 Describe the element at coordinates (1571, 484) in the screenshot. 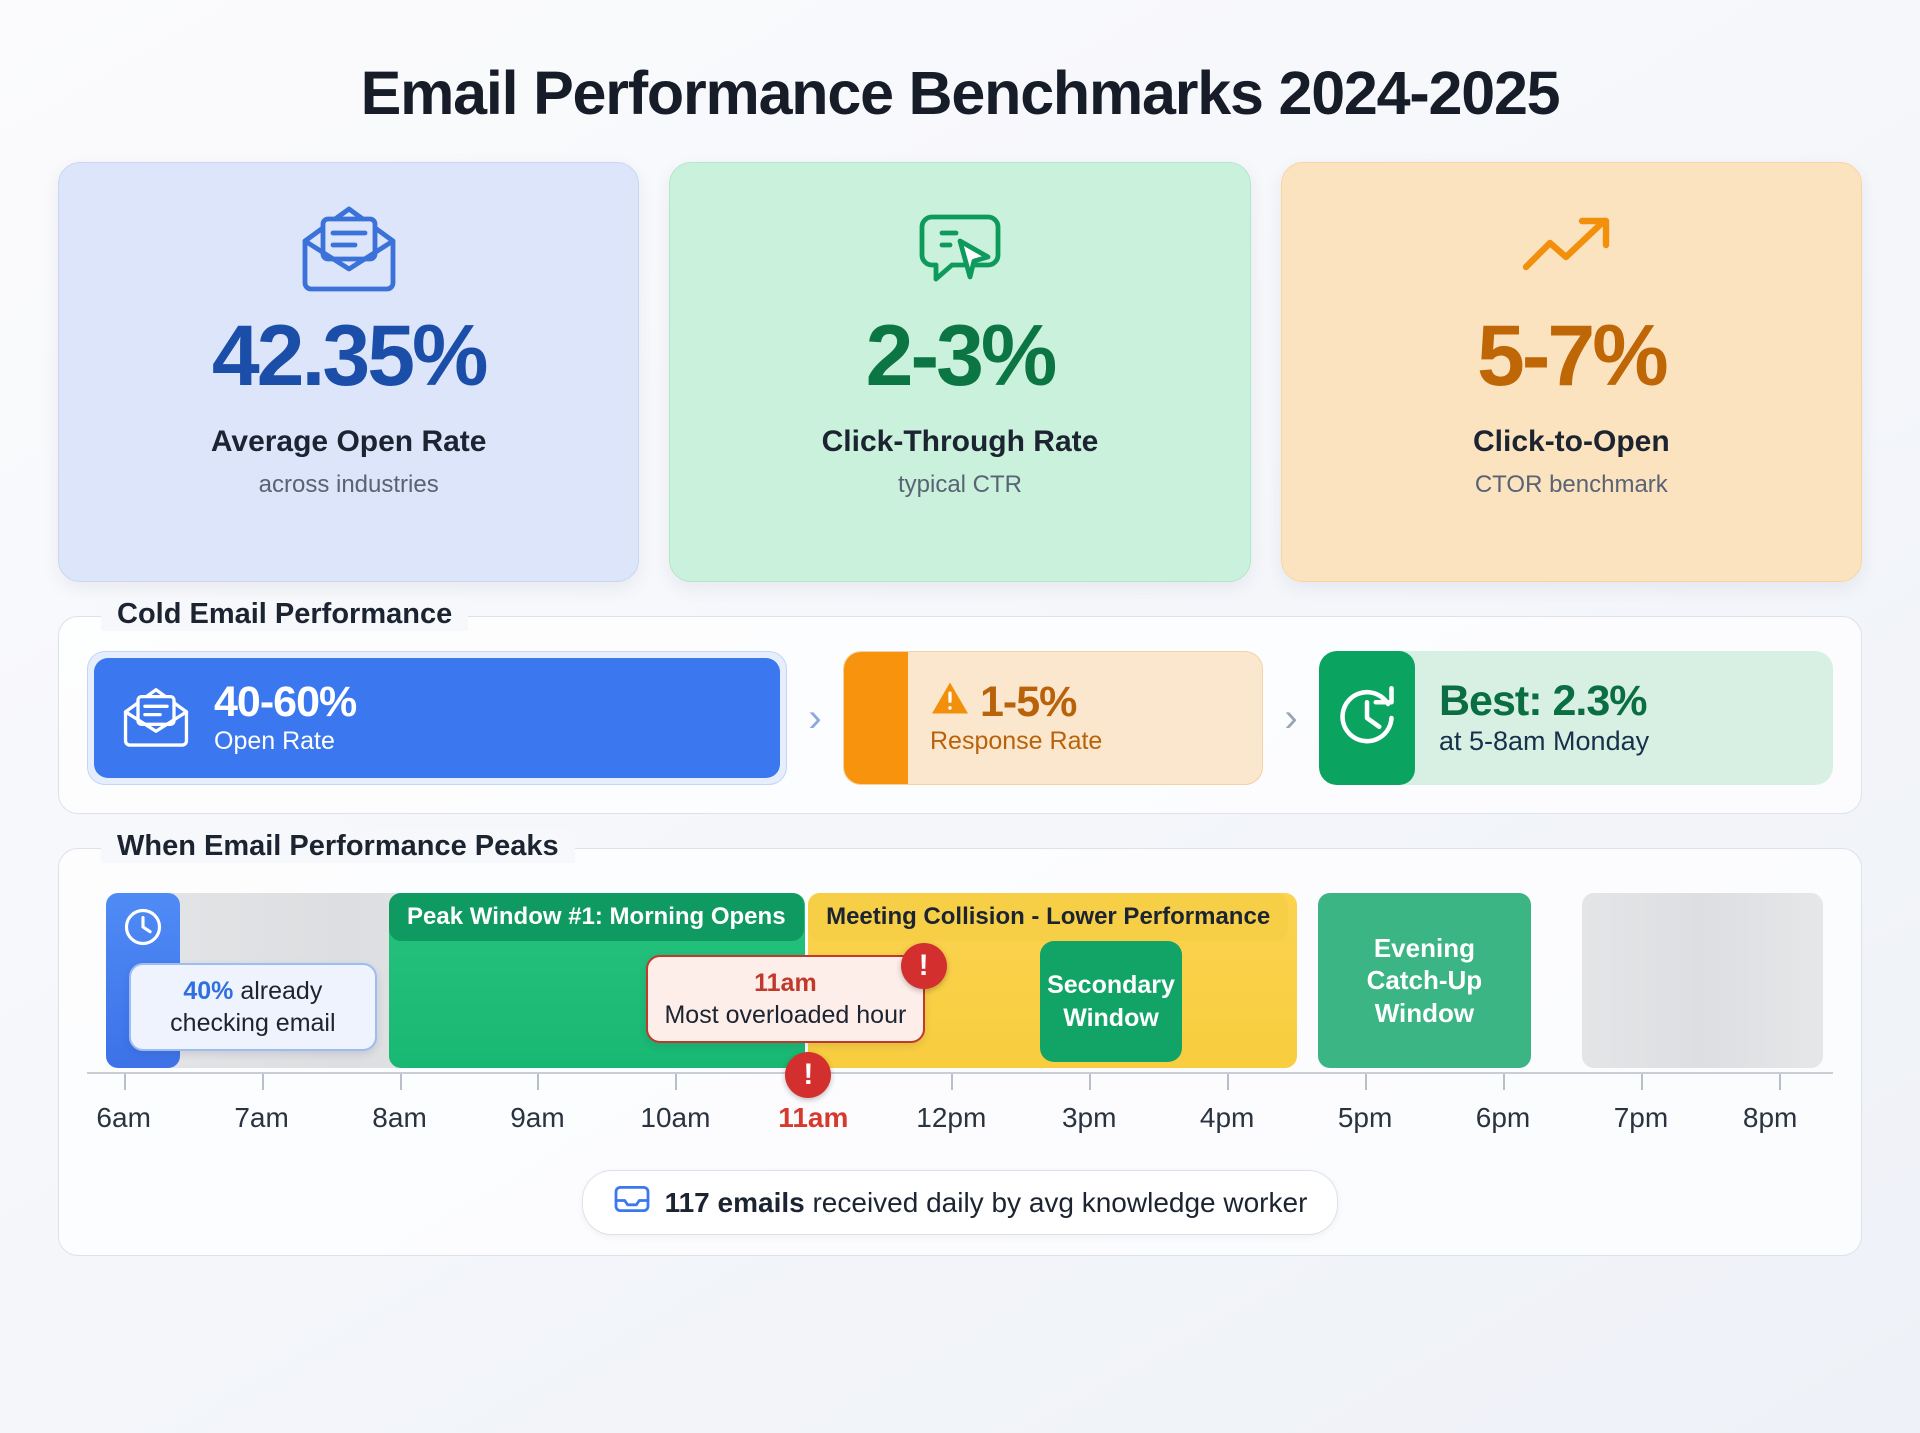

I see `stat-sublabel: CTOR benchmark` at that location.